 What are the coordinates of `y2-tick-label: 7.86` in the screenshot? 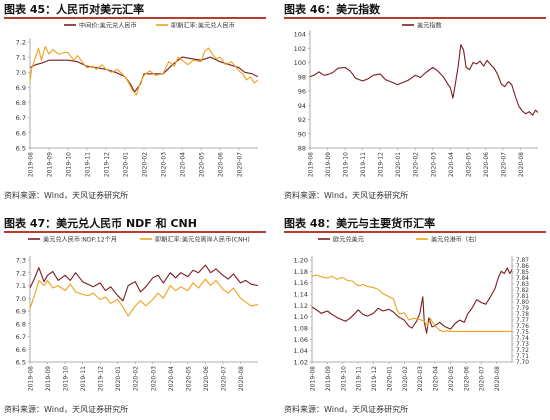 It's located at (522, 267).